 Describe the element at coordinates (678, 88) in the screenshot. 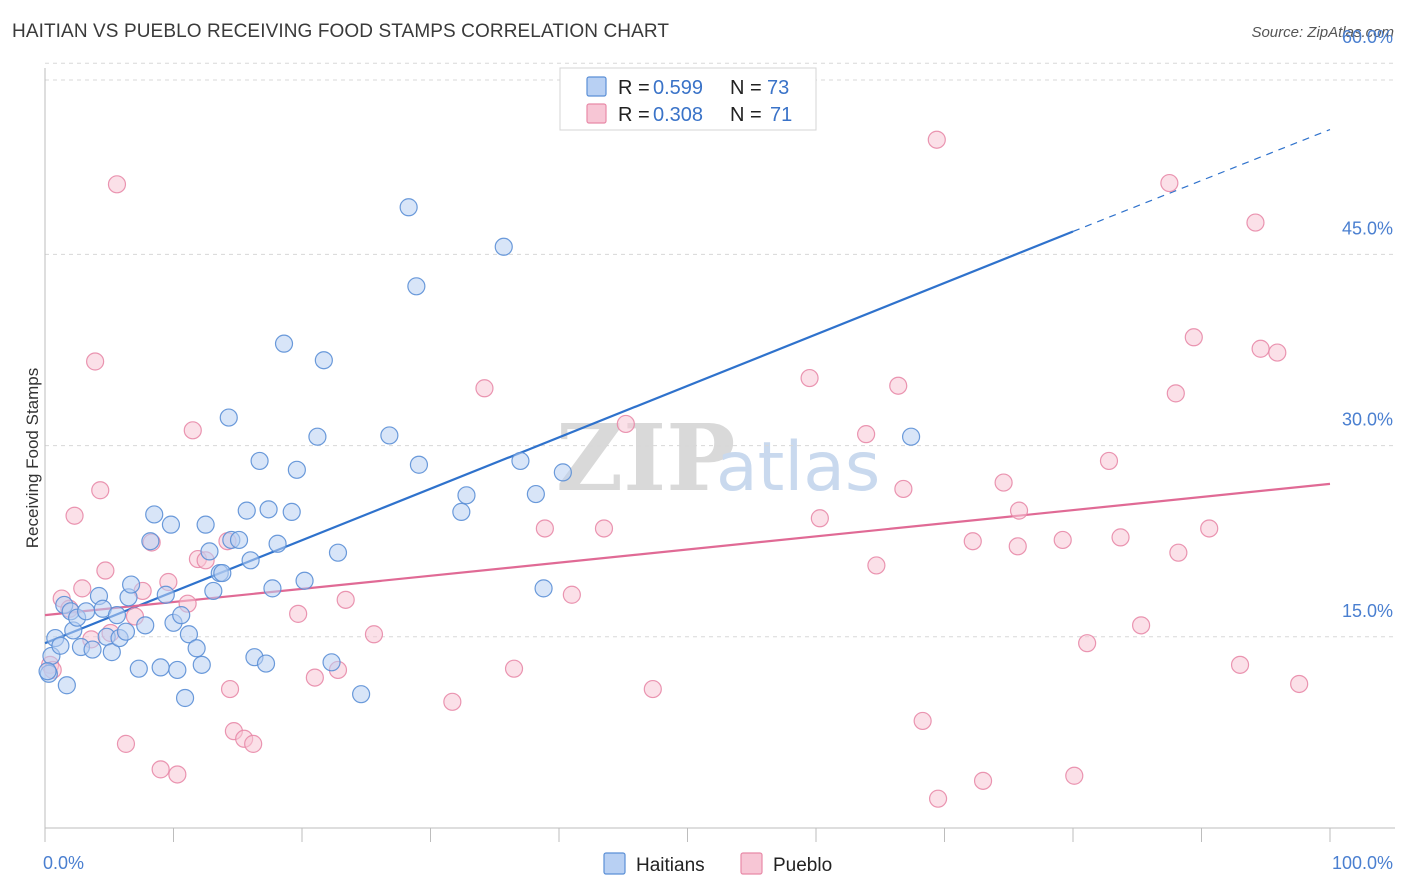

I see `legend-r-value-haitians: 0.599` at that location.